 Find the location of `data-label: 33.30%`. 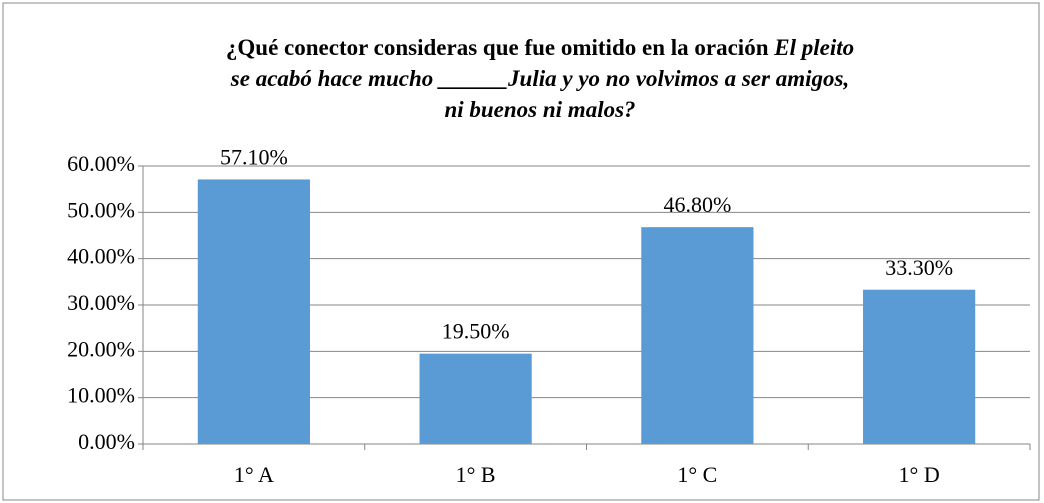

data-label: 33.30% is located at coordinates (919, 267).